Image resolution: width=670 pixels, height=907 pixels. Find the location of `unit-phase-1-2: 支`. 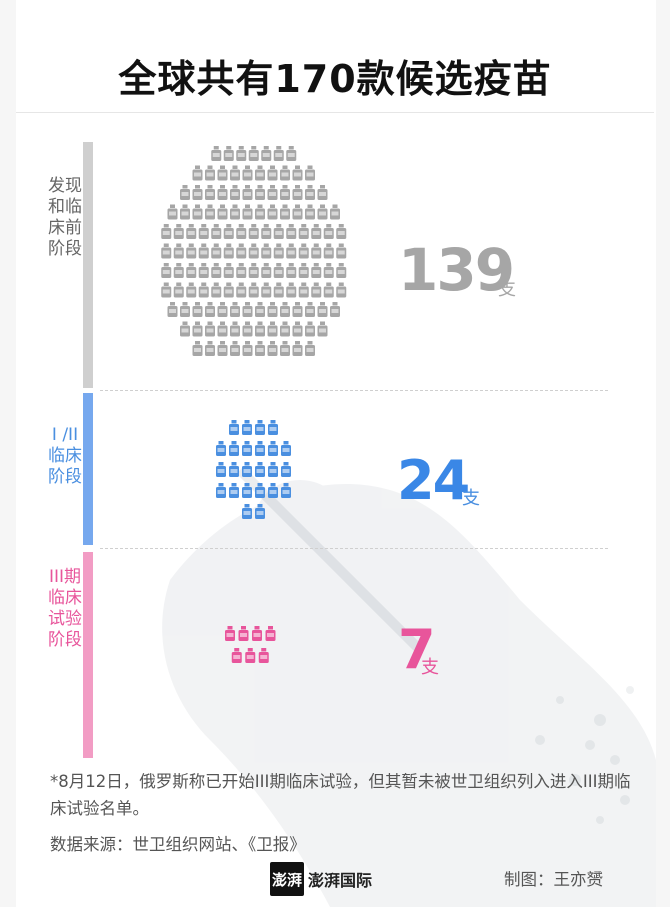

unit-phase-1-2: 支 is located at coordinates (471, 498).